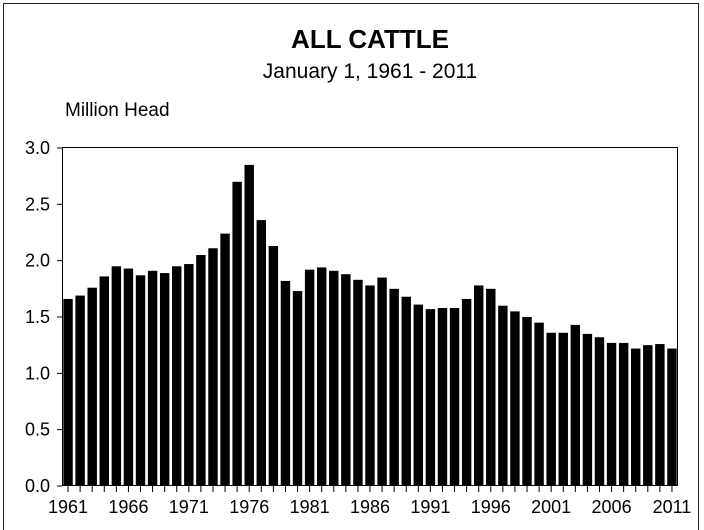 This screenshot has width=704, height=530. I want to click on x-tick-label: 2006, so click(612, 507).